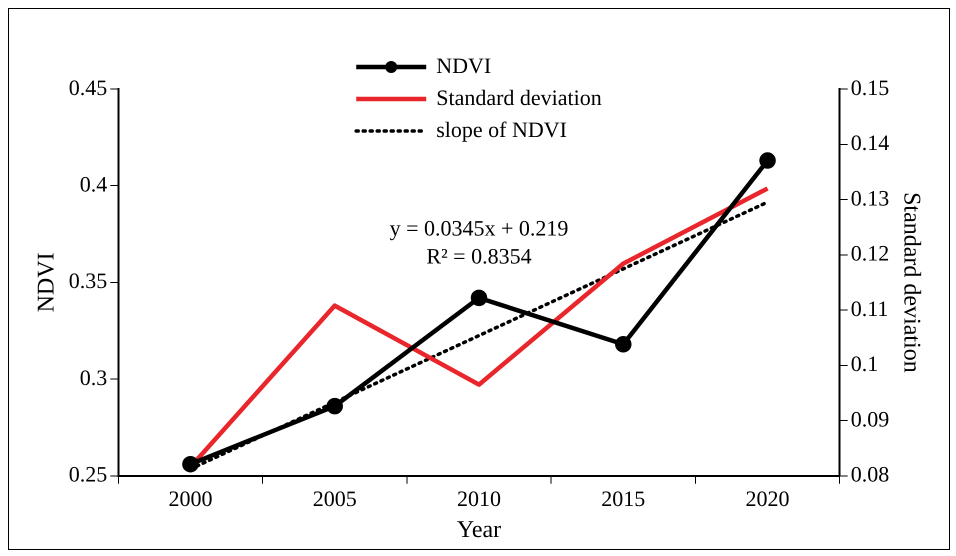  What do you see at coordinates (94, 377) in the screenshot?
I see `y-tick-label: 0.3` at bounding box center [94, 377].